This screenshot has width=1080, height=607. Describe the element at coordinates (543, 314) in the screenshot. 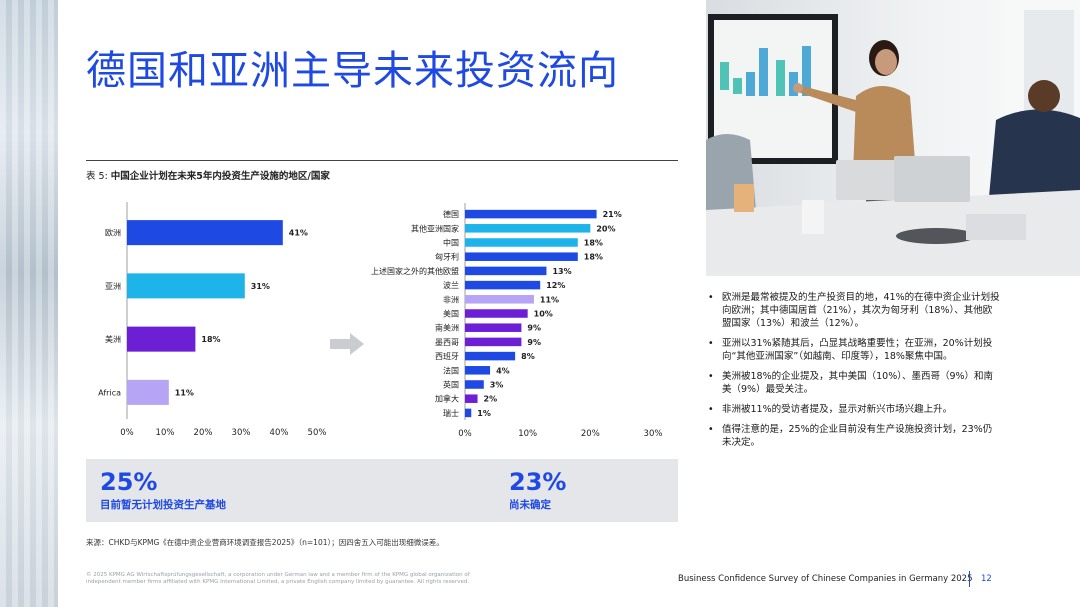

I see `data-label: 10%` at that location.